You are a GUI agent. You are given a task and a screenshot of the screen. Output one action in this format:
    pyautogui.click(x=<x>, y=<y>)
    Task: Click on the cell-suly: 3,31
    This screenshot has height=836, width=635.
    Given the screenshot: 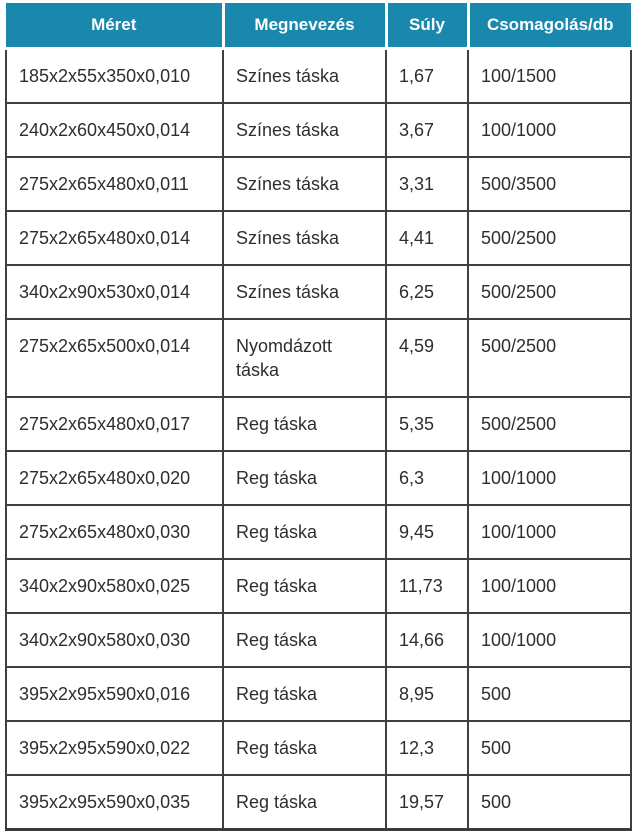 What is the action you would take?
    pyautogui.click(x=427, y=184)
    